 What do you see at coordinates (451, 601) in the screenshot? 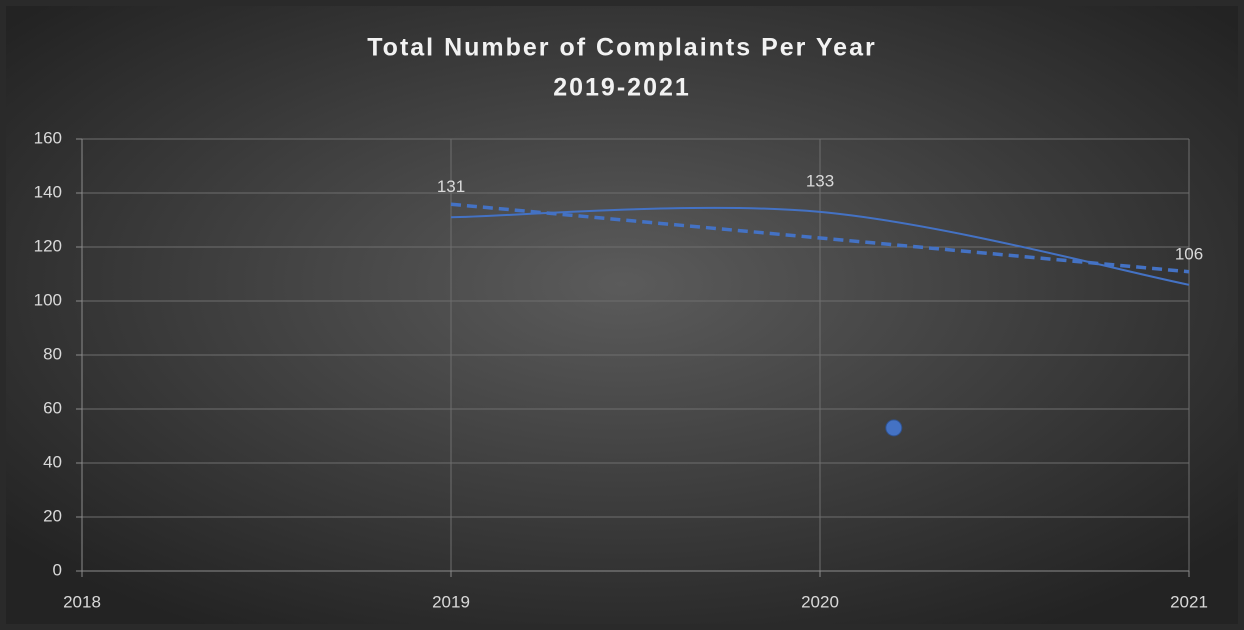
I see `x-tick-label: 2019` at bounding box center [451, 601].